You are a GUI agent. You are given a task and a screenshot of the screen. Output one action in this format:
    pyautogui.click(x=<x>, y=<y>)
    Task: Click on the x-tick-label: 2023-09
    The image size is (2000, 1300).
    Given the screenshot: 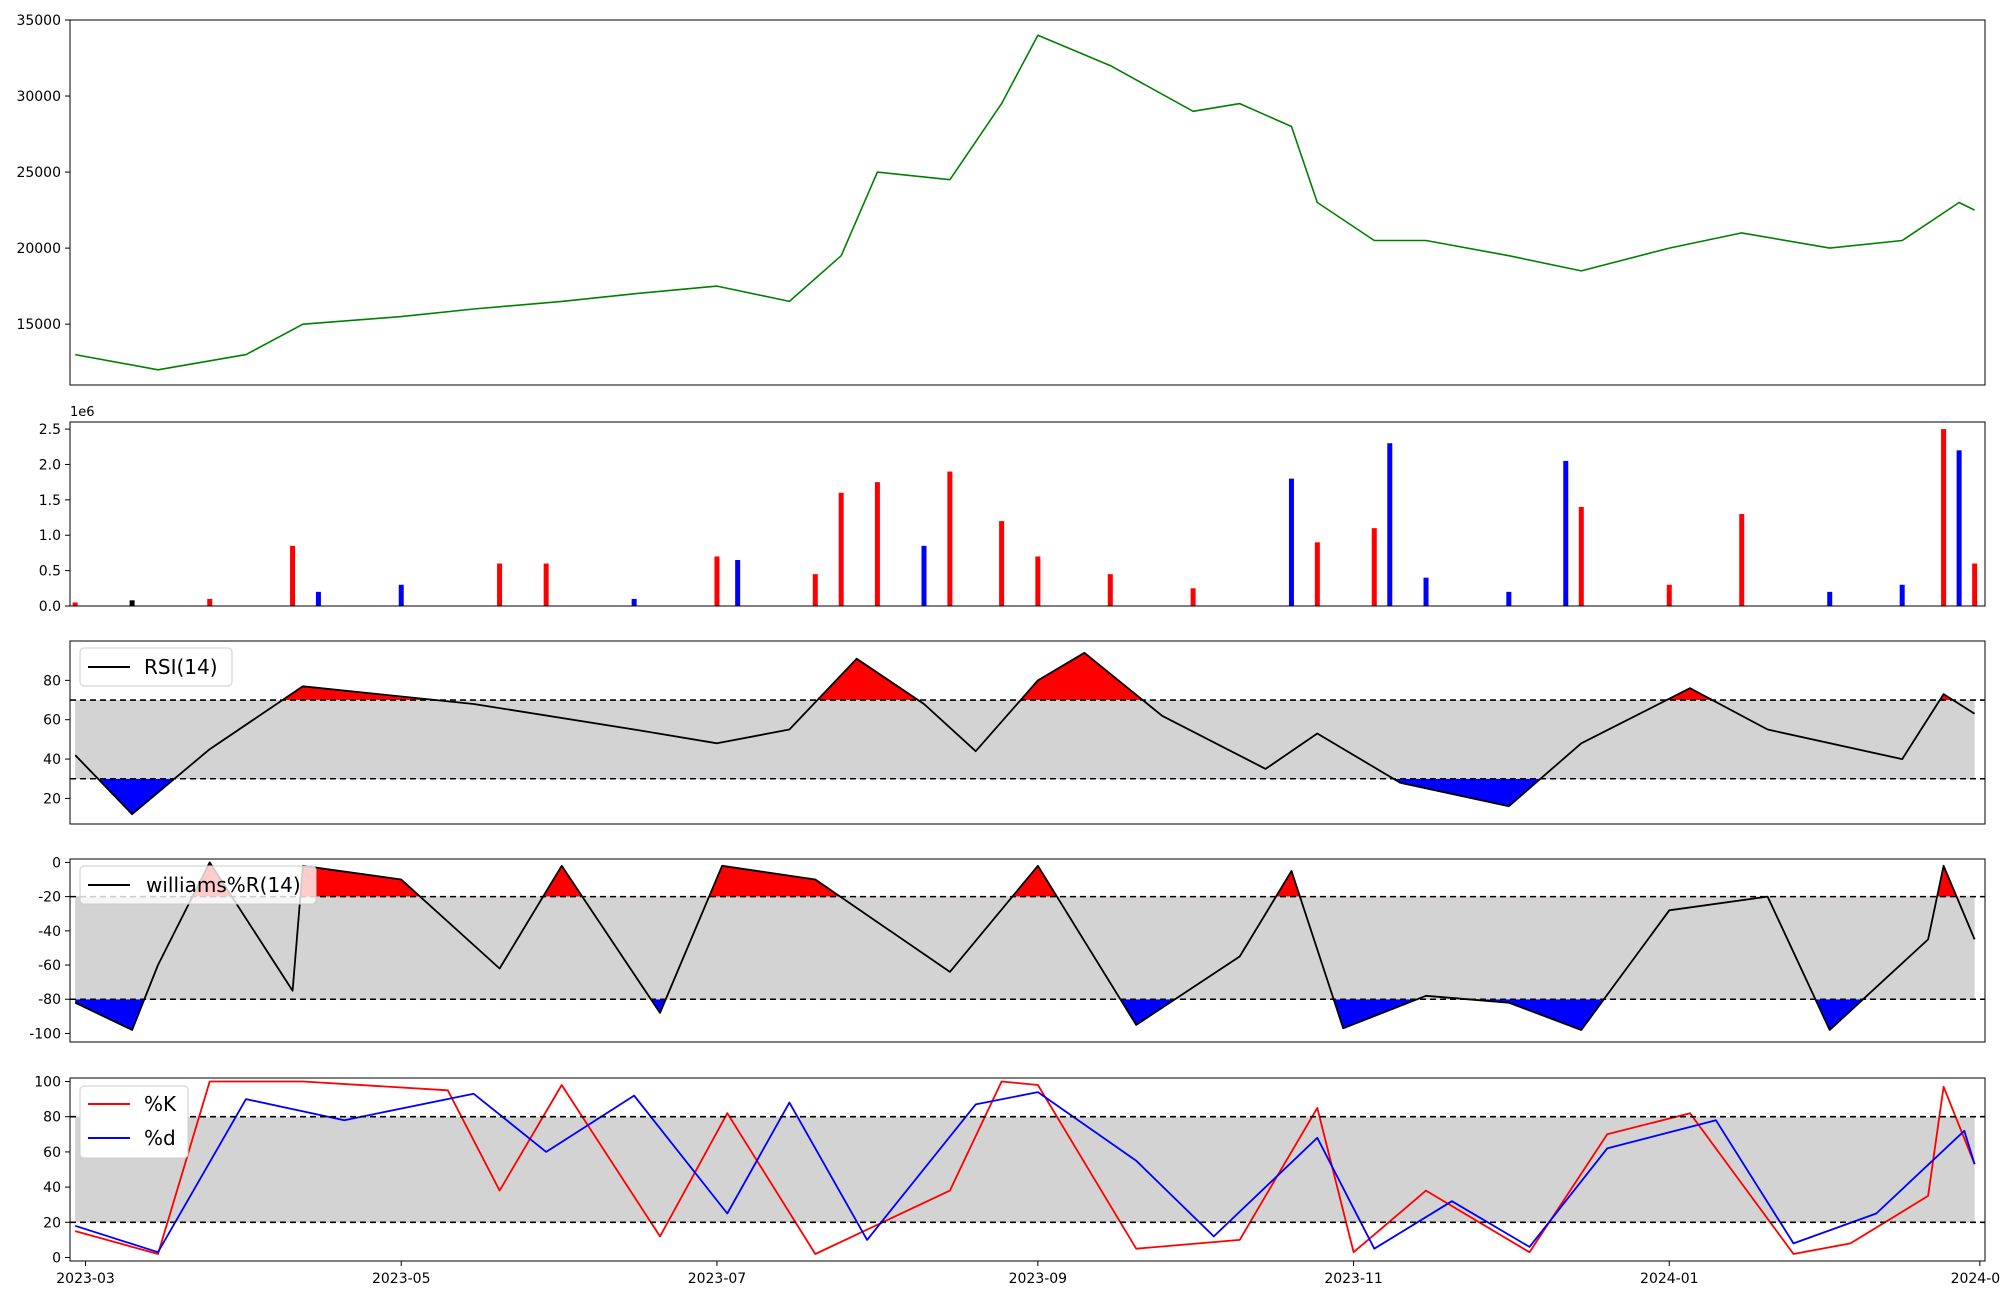 What is the action you would take?
    pyautogui.click(x=1038, y=1279)
    